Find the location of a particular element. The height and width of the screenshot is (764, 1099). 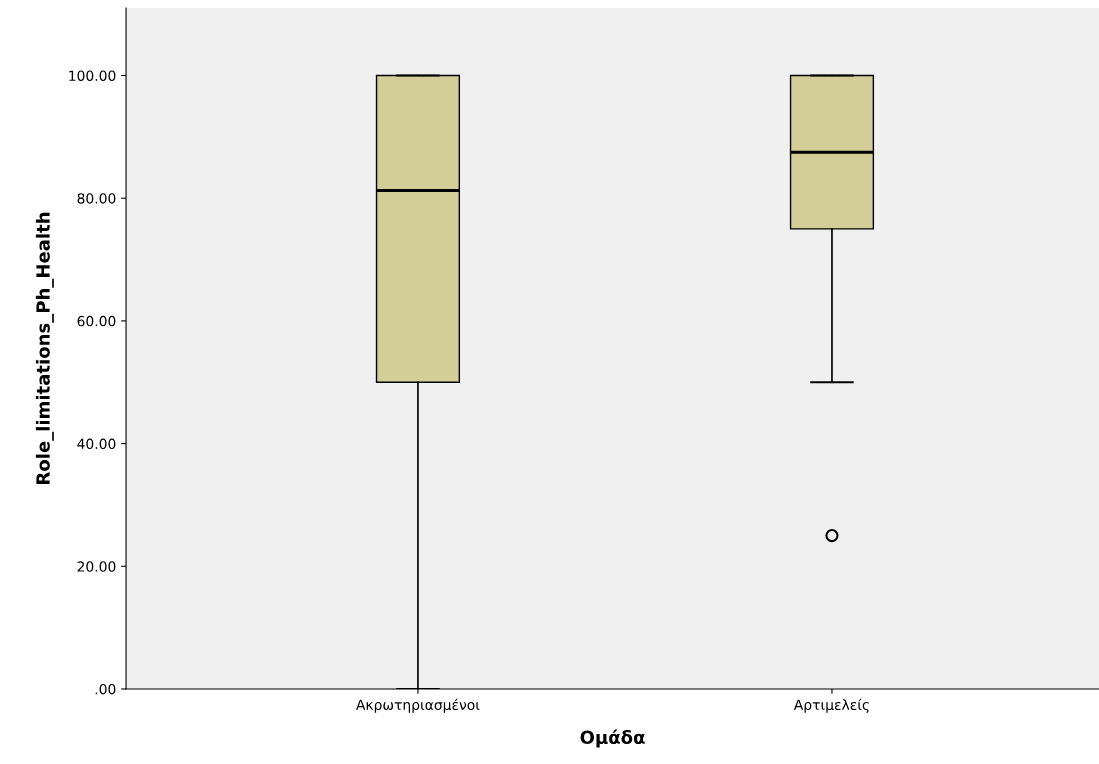

y-axis-title: Role_limitations_Ph_Health is located at coordinates (44, 348).